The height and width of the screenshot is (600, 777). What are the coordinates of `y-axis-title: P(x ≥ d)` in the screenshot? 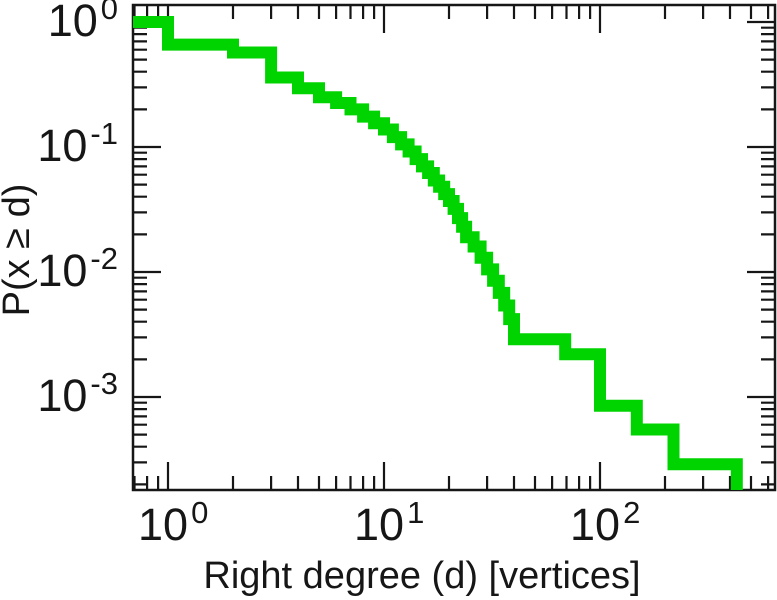 It's located at (19, 250).